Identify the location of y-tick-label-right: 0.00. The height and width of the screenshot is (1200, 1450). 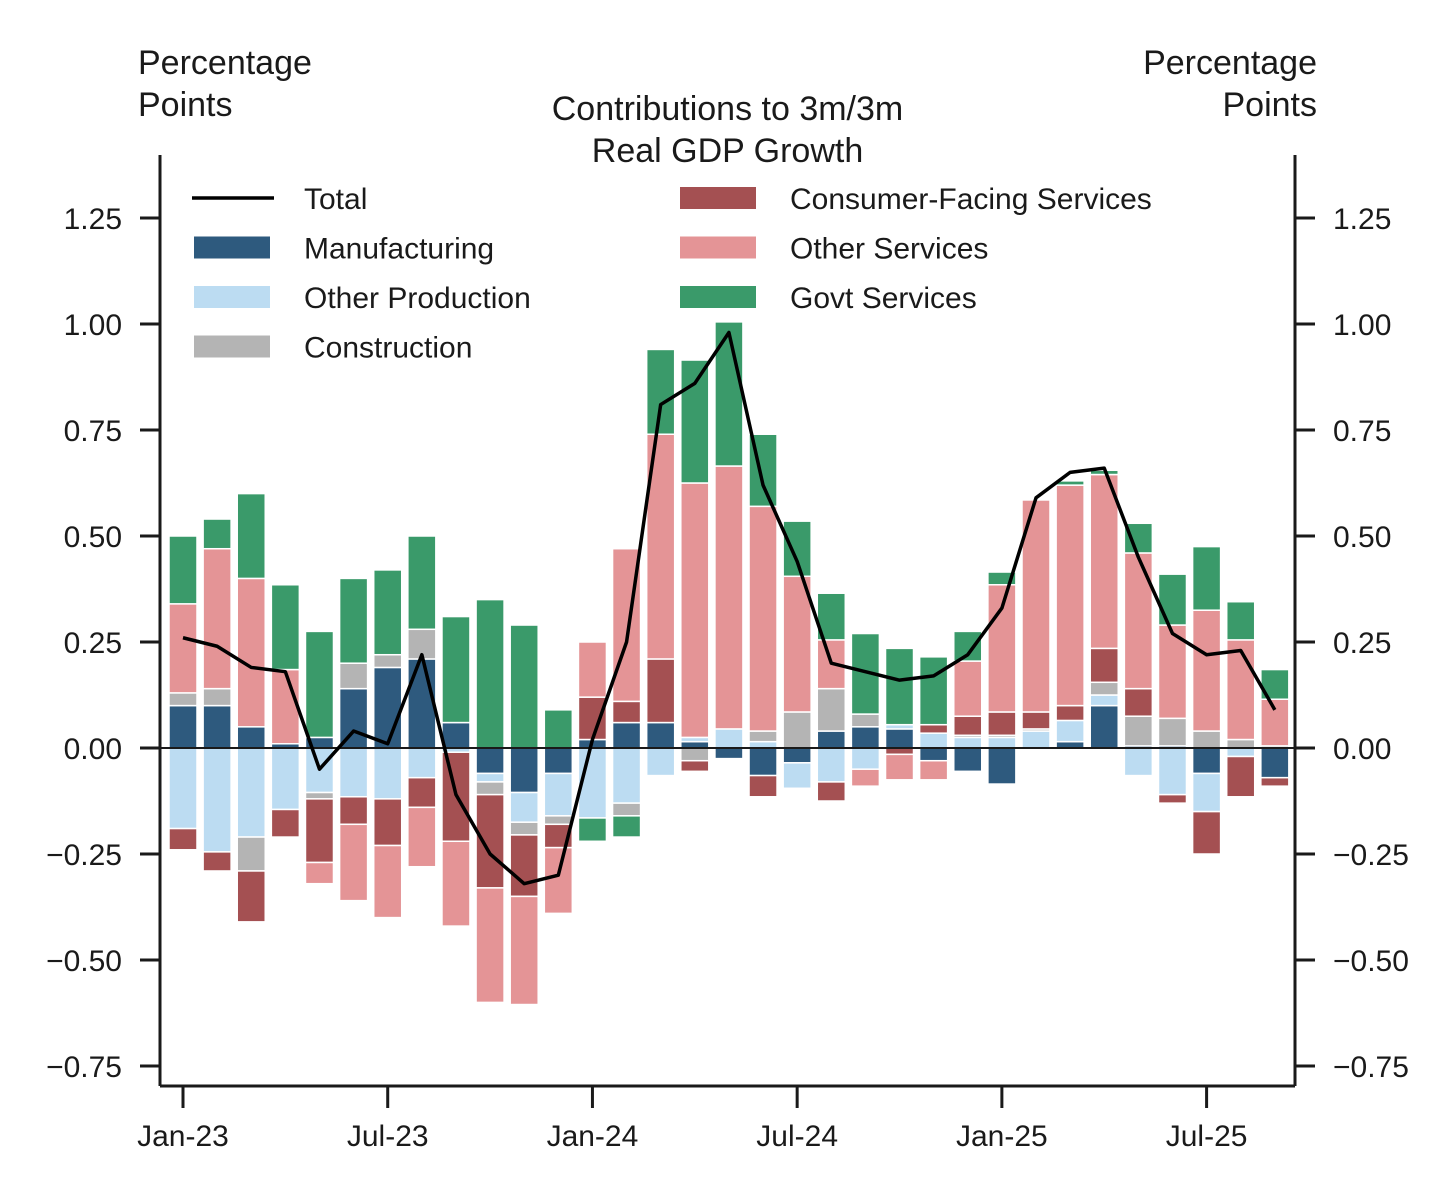
(1362, 749).